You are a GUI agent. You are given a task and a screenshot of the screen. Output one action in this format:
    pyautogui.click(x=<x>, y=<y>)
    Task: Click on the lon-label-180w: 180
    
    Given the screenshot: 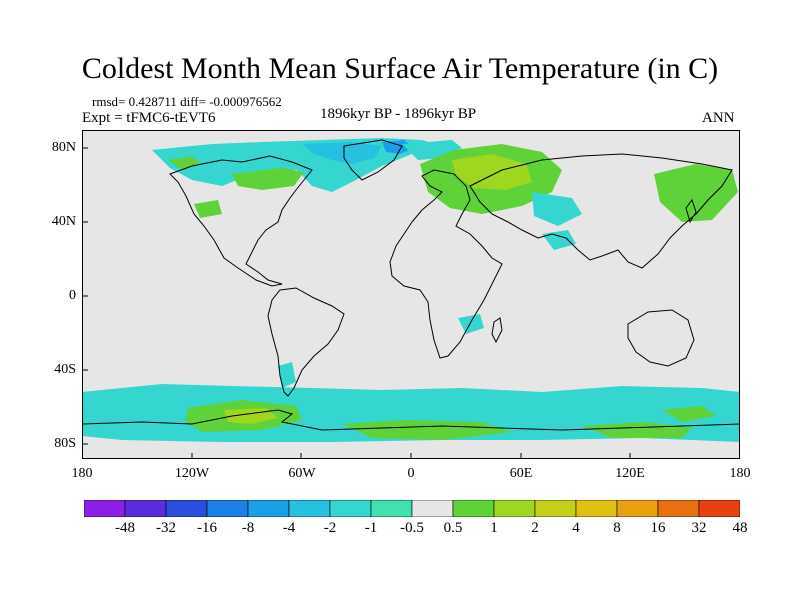 What is the action you would take?
    pyautogui.click(x=82, y=473)
    